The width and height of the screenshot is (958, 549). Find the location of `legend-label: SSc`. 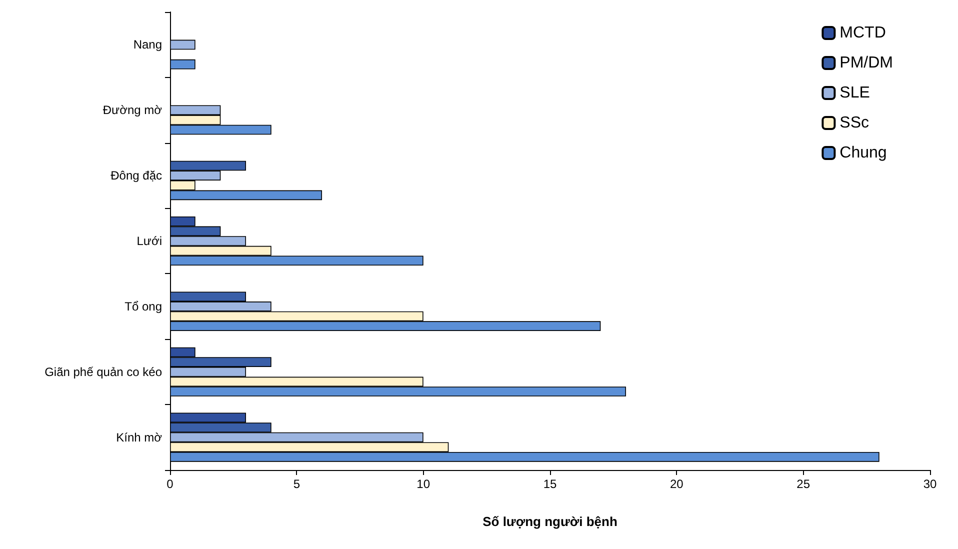

legend-label: SSc is located at coordinates (855, 123).